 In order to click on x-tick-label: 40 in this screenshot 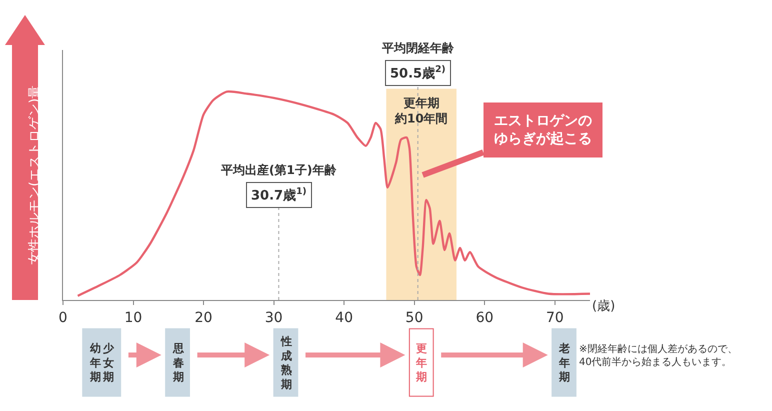, I will do `click(344, 318)`.